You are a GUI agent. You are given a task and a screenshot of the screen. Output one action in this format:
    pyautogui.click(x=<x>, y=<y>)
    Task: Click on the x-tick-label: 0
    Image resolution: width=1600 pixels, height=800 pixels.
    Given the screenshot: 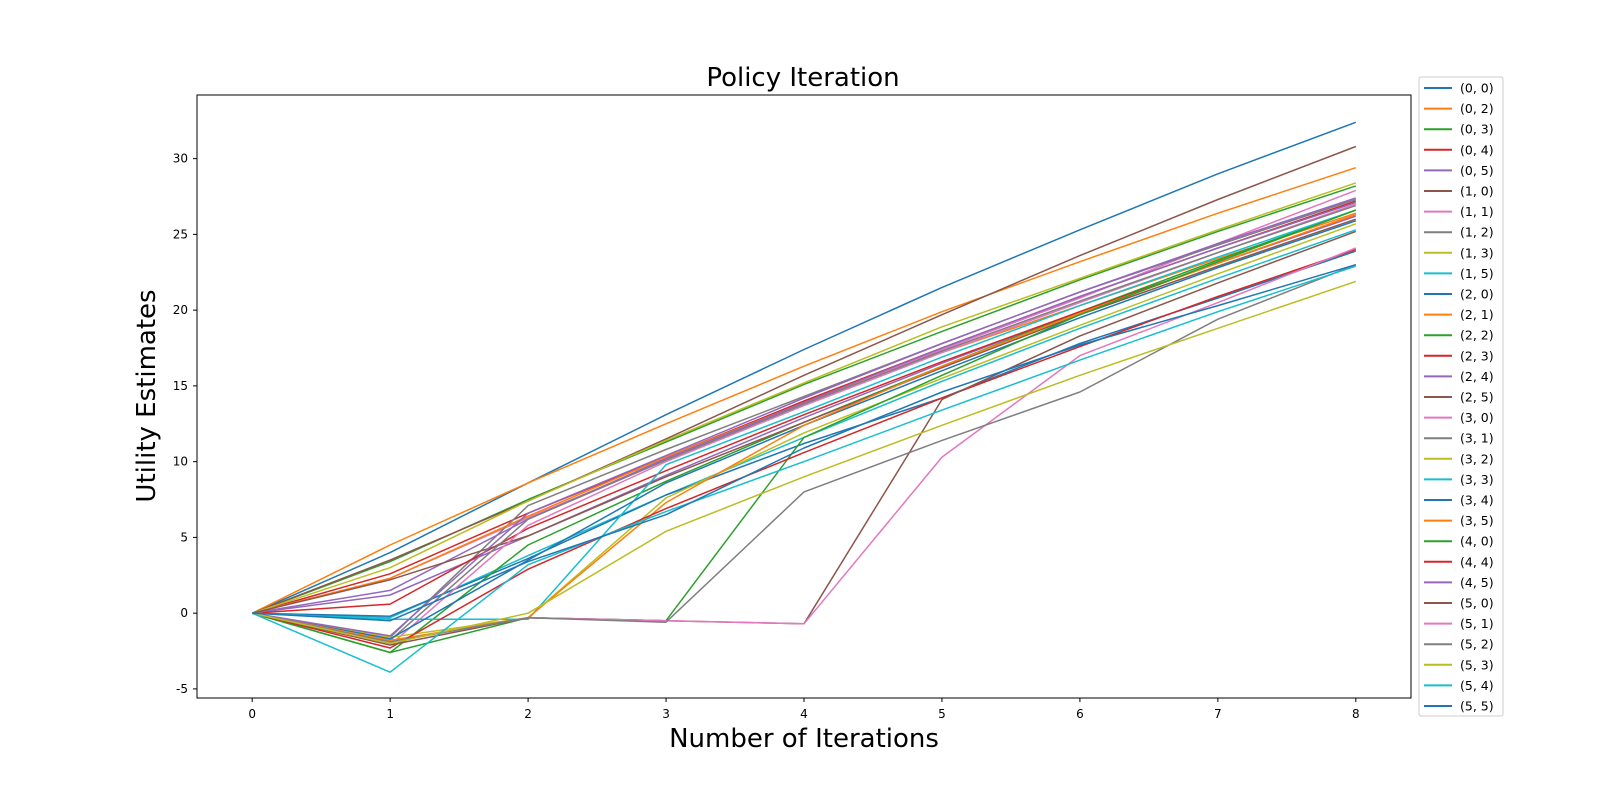 What is the action you would take?
    pyautogui.click(x=252, y=714)
    